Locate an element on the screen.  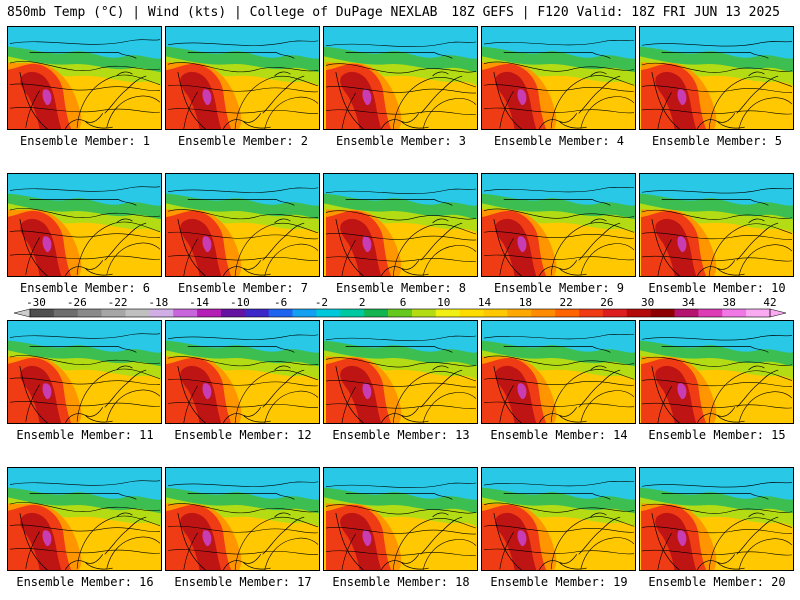
colorbar-tick-label: 2 is located at coordinates (362, 302).